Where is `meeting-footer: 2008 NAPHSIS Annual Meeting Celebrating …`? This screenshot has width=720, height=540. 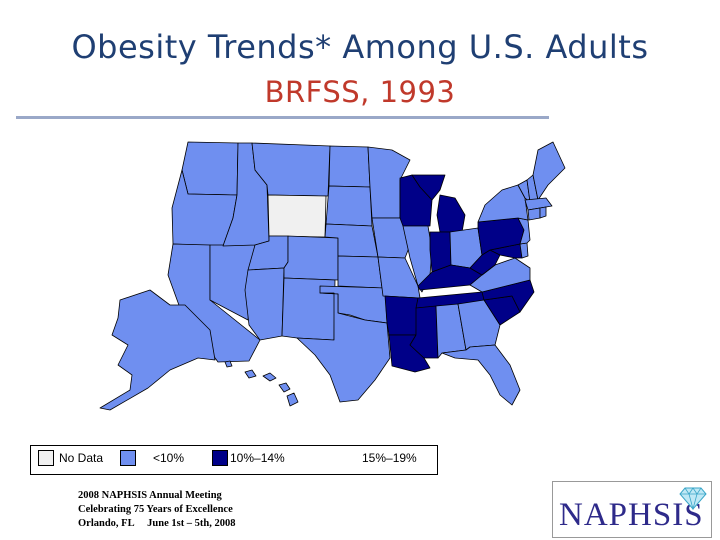
meeting-footer: 2008 NAPHSIS Annual Meeting Celebrating … is located at coordinates (198, 510).